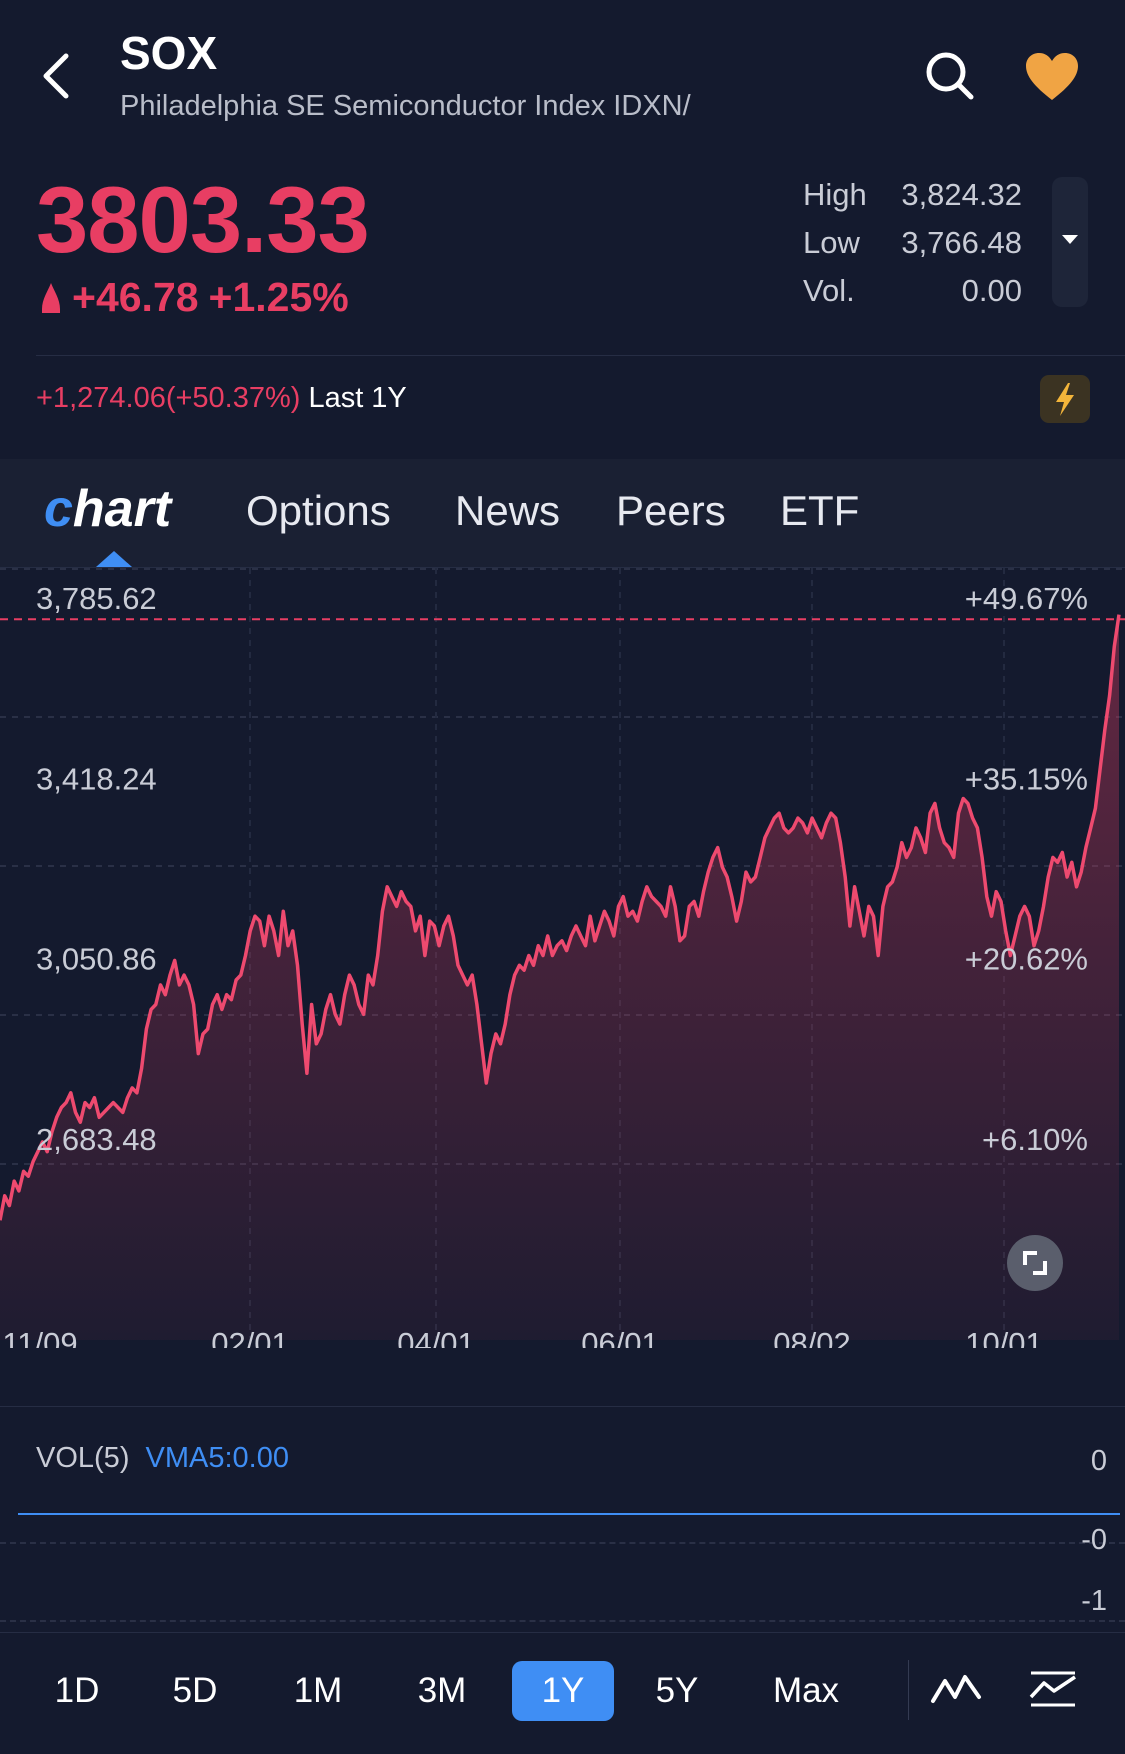 The image size is (1125, 1754). Describe the element at coordinates (83, 1458) in the screenshot. I see `volume-label: VOL(5)` at that location.